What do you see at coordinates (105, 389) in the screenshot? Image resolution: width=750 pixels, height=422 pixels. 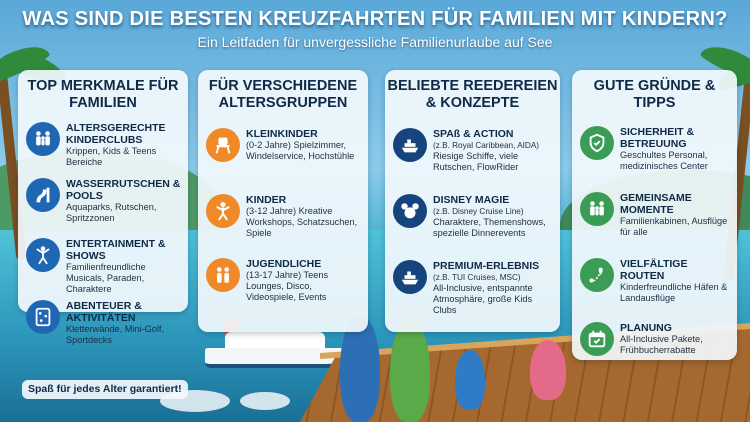 I see `tagline: Spaß für jedes Alter garantiert!` at bounding box center [105, 389].